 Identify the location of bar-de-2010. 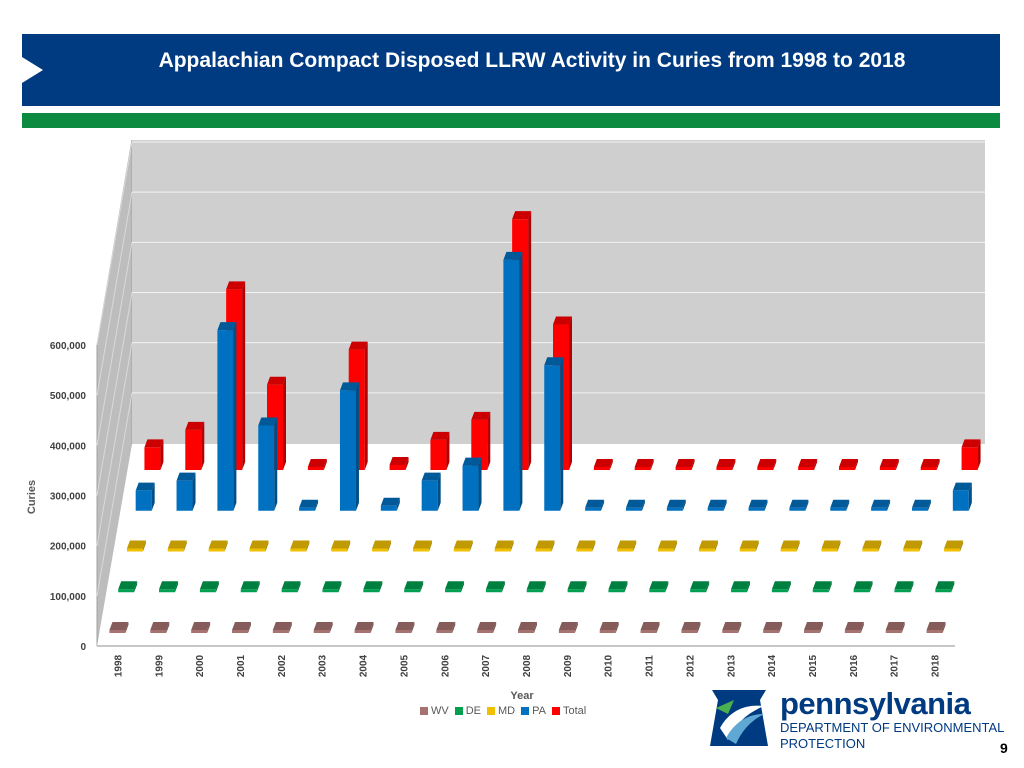
(618, 587).